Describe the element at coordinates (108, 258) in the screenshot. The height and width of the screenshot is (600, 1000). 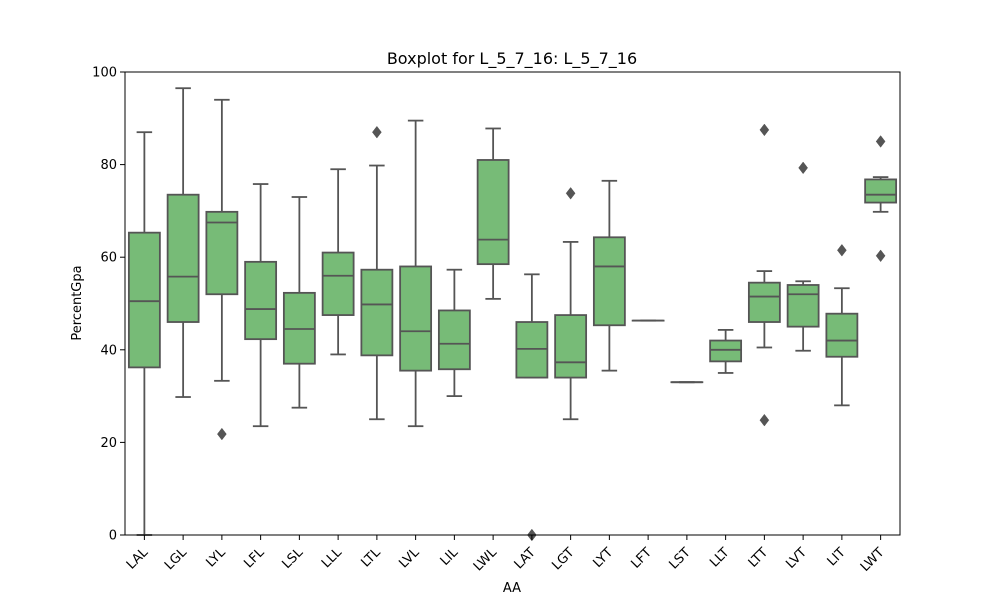
I see `y-tick-label: 60` at that location.